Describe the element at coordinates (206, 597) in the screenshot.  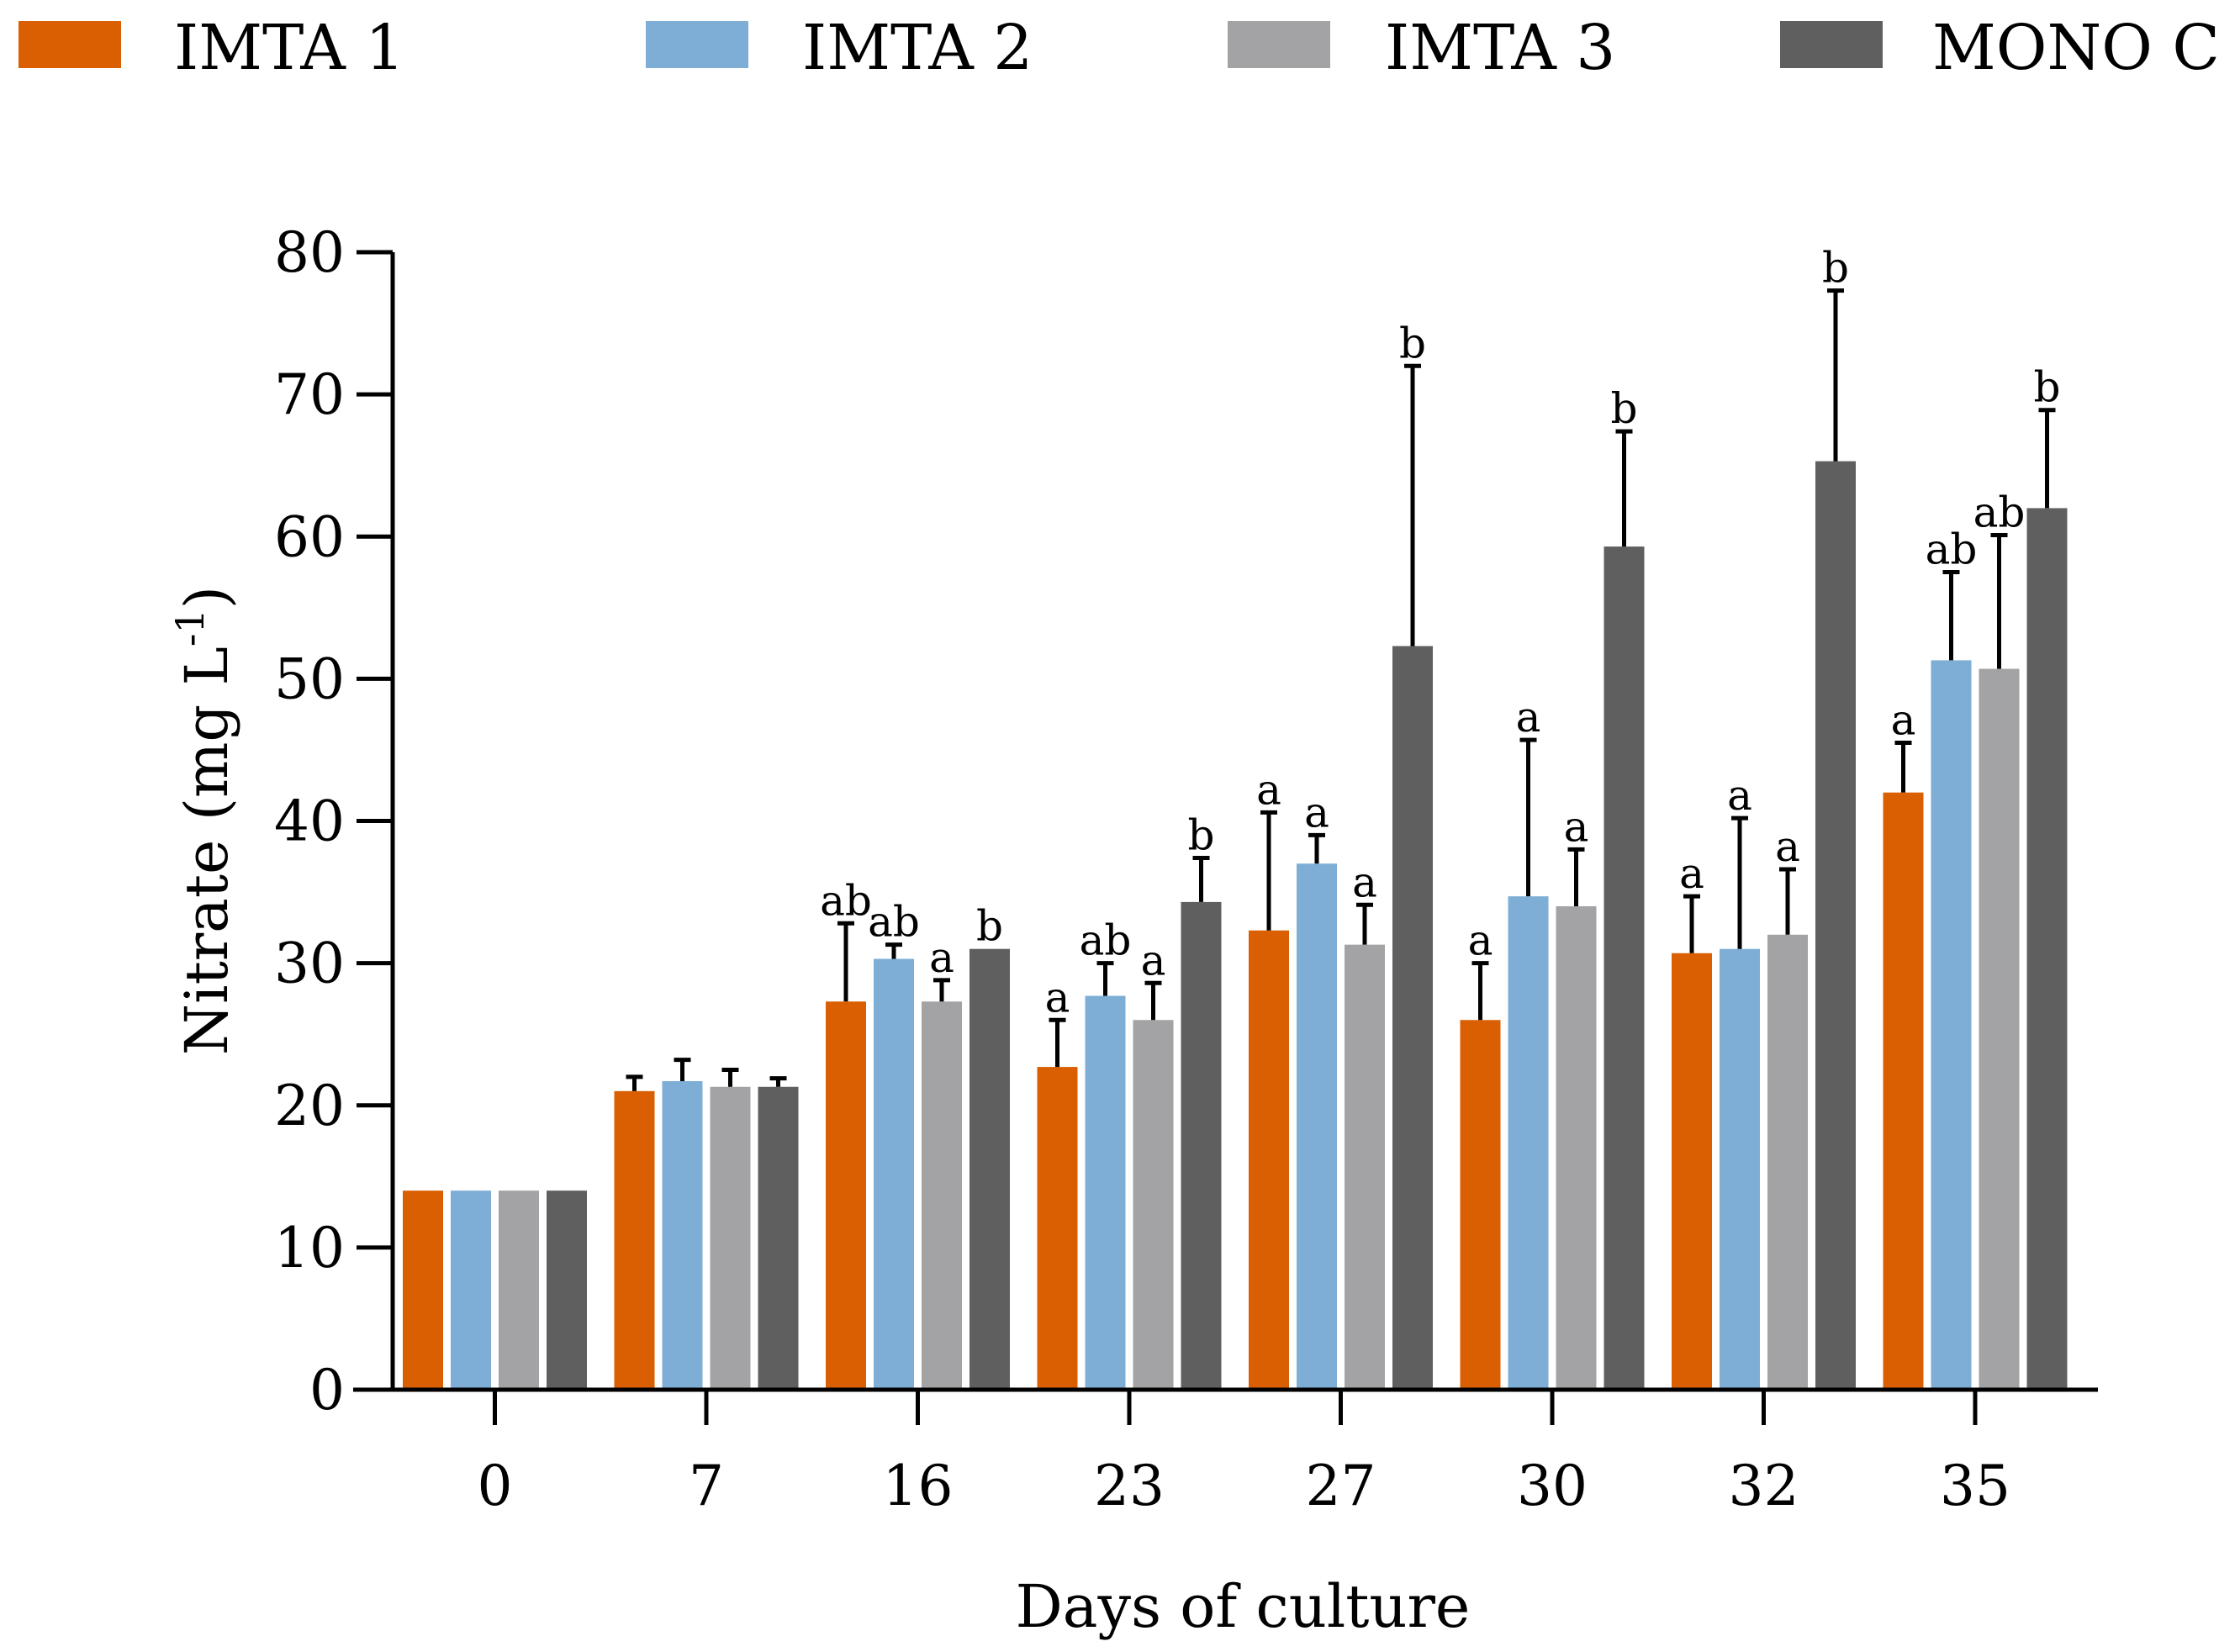
I see `y-axis-title-close: )` at that location.